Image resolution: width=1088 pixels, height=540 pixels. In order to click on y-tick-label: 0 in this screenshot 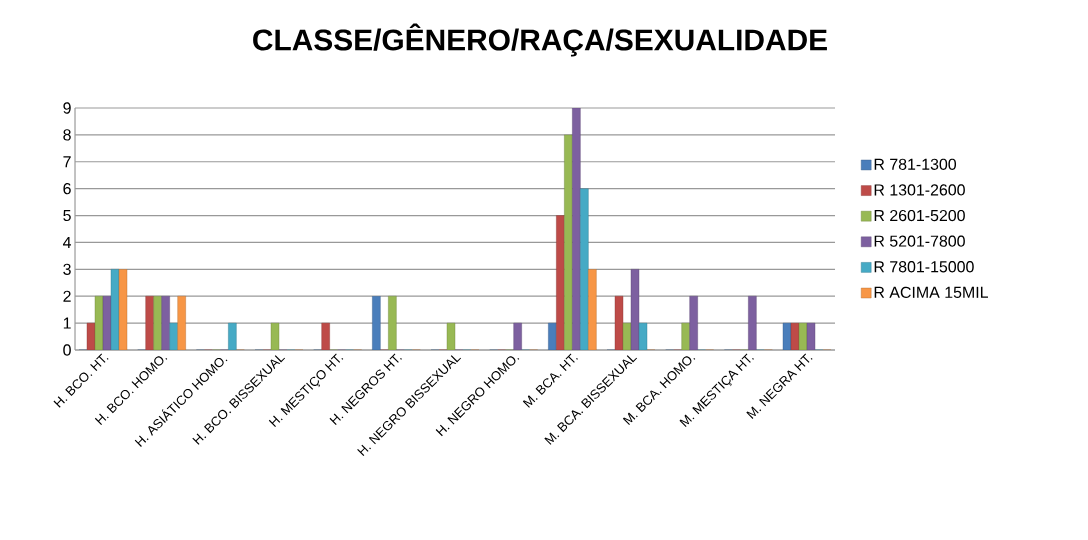, I will do `click(67, 350)`.